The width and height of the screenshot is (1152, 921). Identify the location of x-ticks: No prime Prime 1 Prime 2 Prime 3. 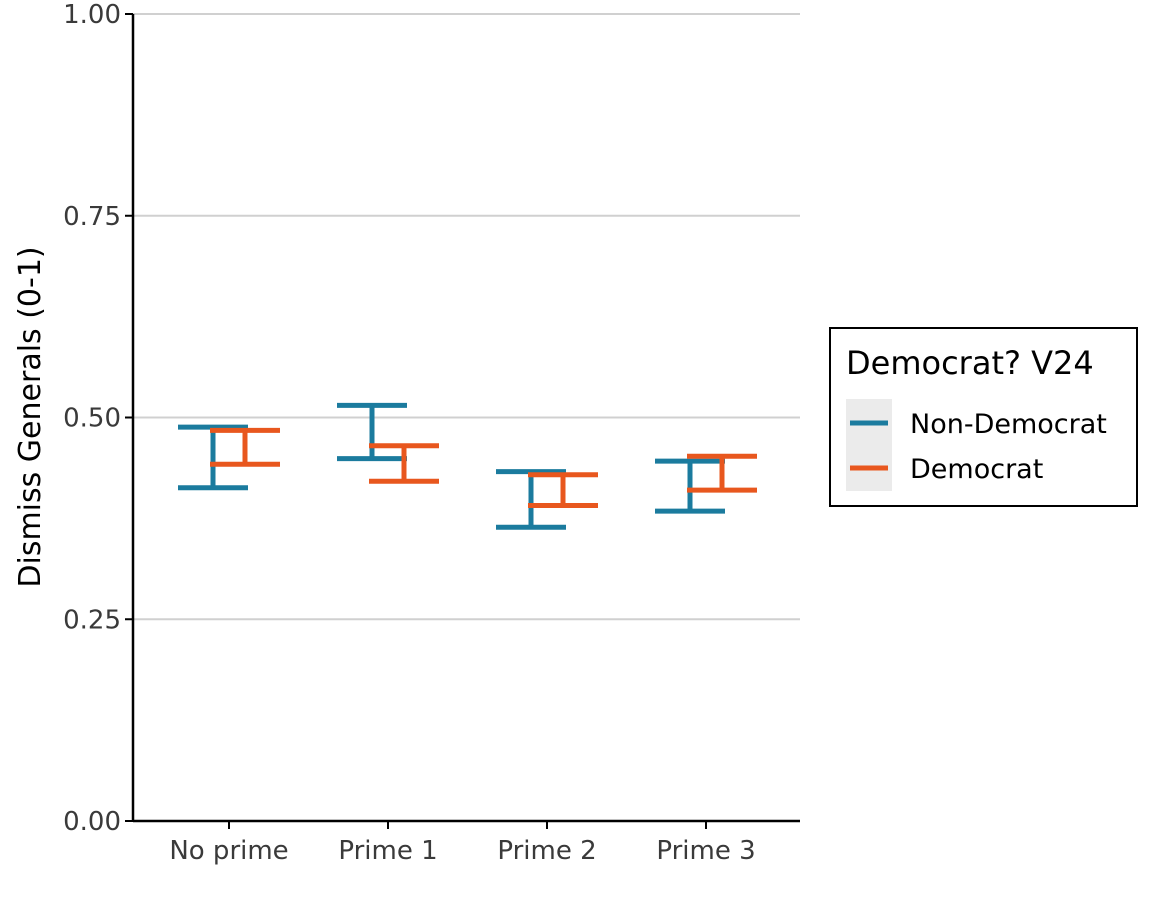
(462, 843).